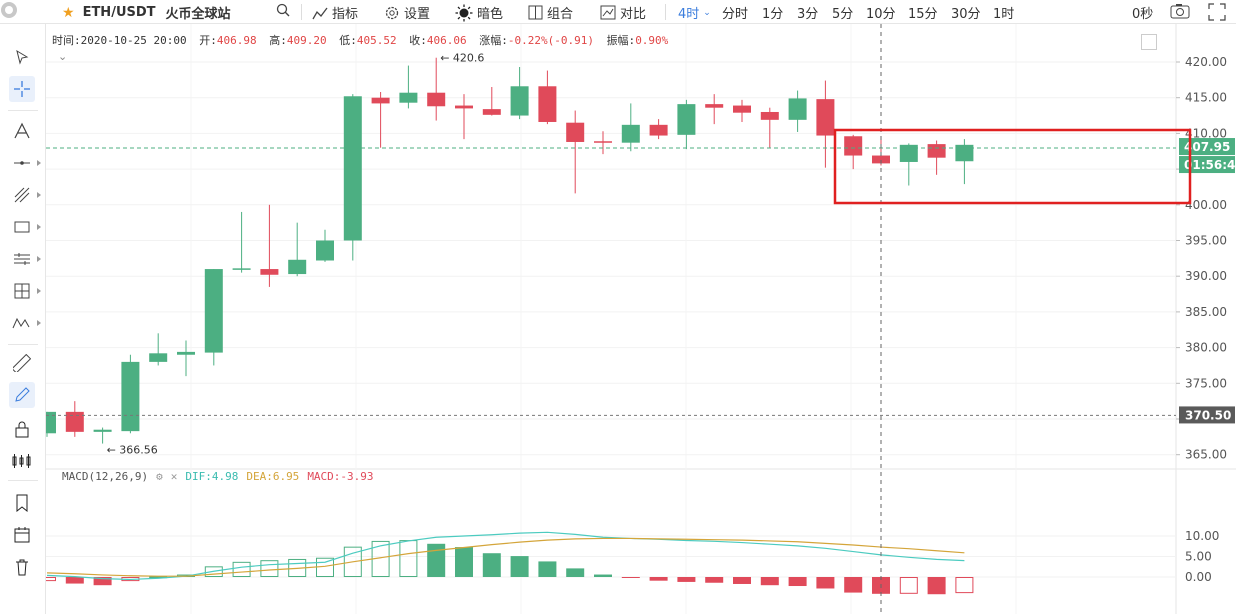 This screenshot has width=1236, height=614. Describe the element at coordinates (843, 14) in the screenshot. I see `interval-5m: 5分` at that location.